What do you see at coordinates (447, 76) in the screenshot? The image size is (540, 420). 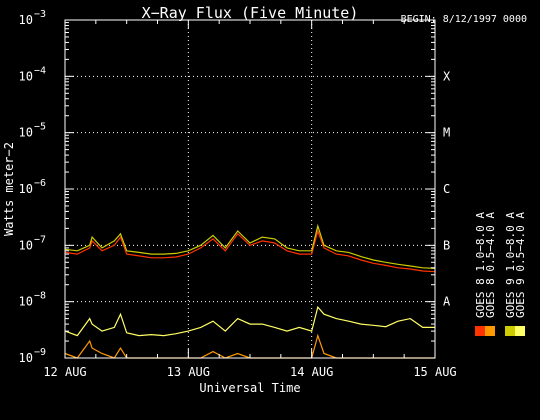 I see `flare-class-label-x: X` at bounding box center [447, 76].